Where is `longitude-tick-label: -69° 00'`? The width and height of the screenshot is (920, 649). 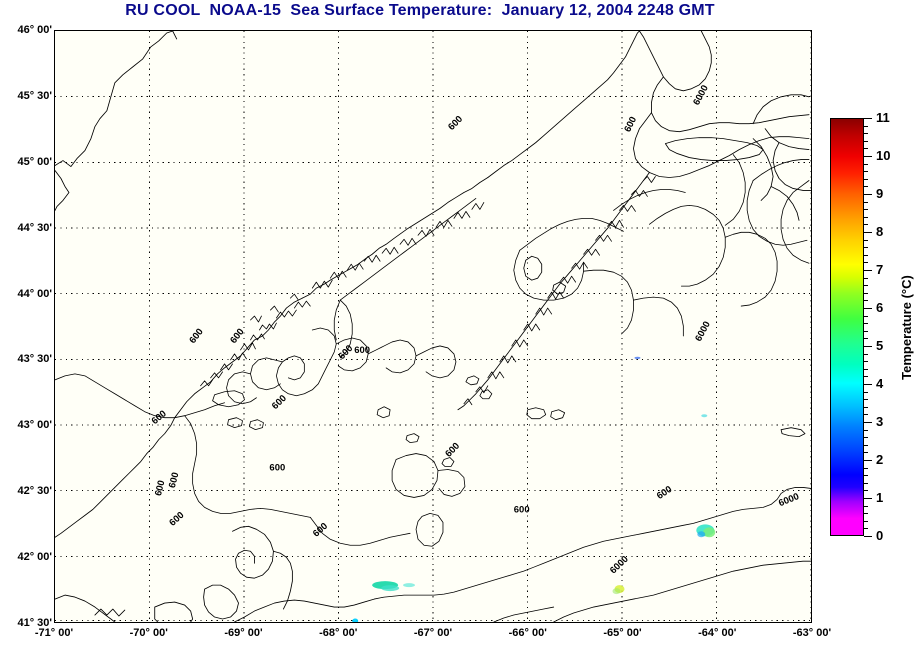 longitude-tick-label: -69° 00' is located at coordinates (243, 633).